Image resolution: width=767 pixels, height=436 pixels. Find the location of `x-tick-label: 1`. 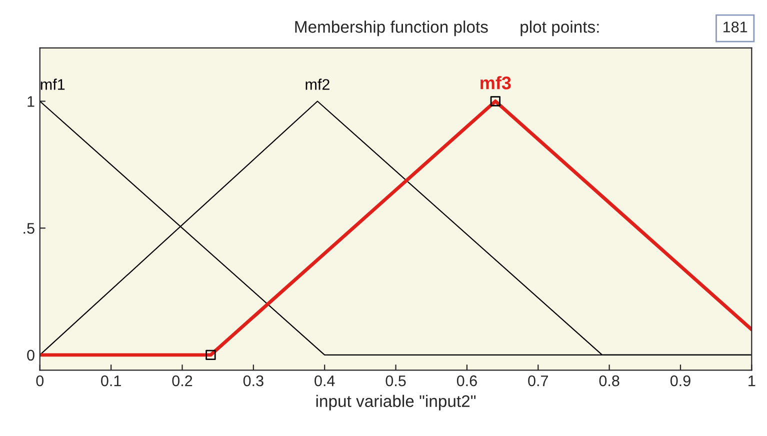

x-tick-label: 1 is located at coordinates (752, 381).